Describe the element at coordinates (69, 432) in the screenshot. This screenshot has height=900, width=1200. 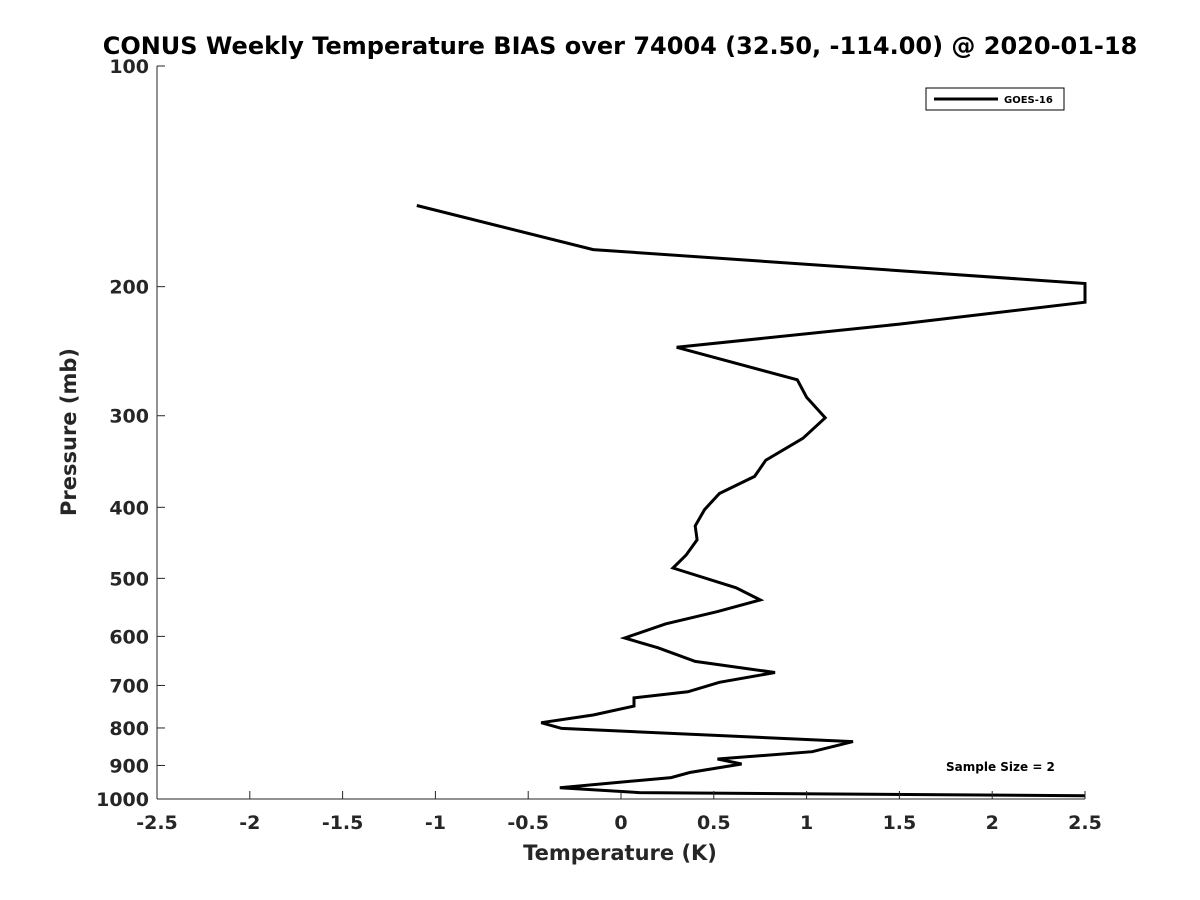
I see `y-axis-label: Pressure (mb)` at that location.